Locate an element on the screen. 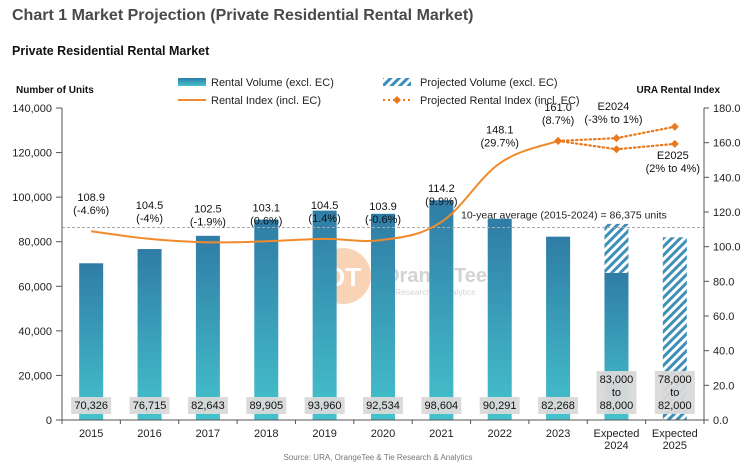 This screenshot has height=468, width=755. y2-tick-label: 0.0 is located at coordinates (720, 421).